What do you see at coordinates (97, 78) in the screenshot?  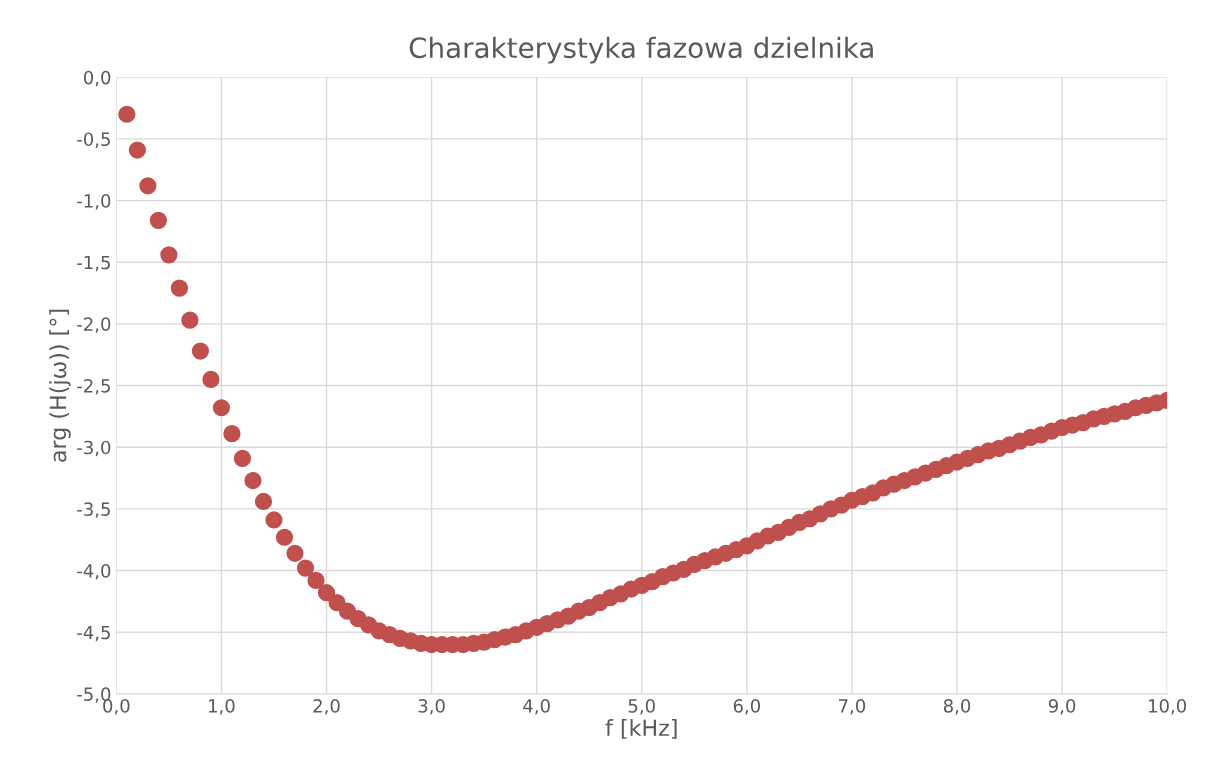 I see `y-tick-label: 0,0` at bounding box center [97, 78].